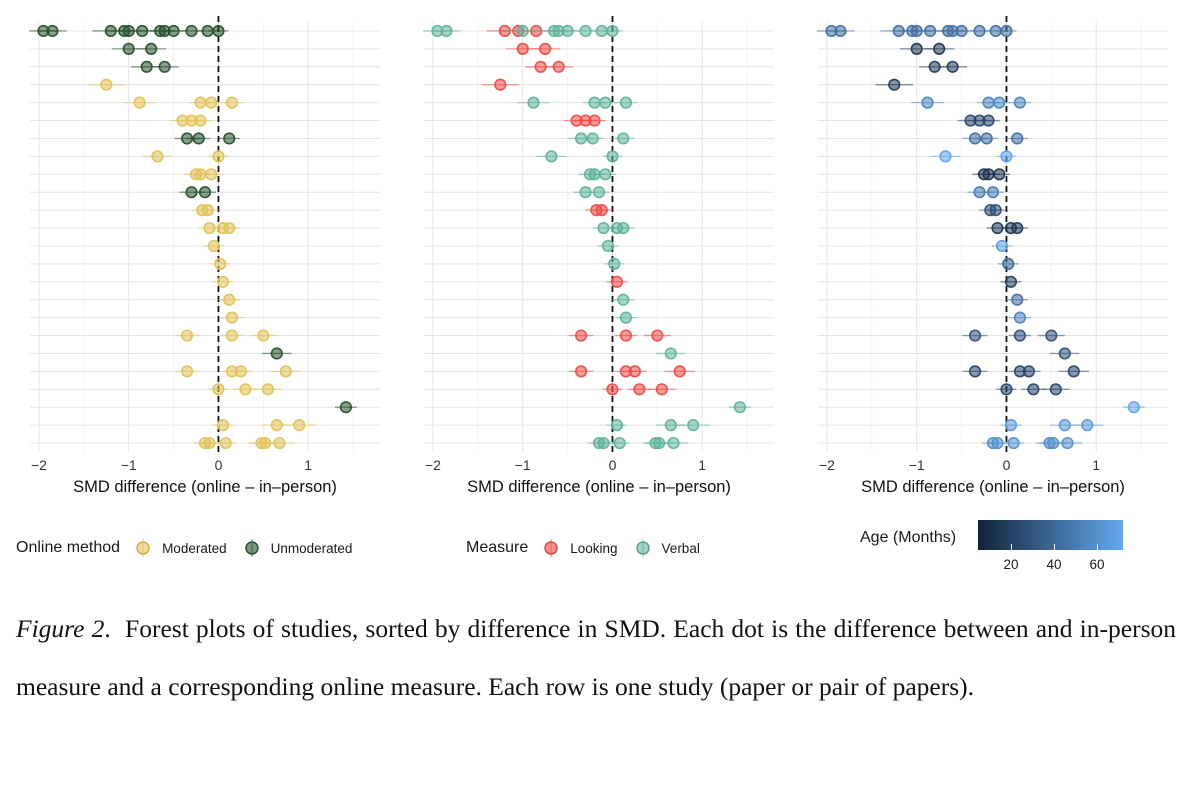 This screenshot has width=1200, height=794. I want to click on legend-label: Unmoderated, so click(311, 548).